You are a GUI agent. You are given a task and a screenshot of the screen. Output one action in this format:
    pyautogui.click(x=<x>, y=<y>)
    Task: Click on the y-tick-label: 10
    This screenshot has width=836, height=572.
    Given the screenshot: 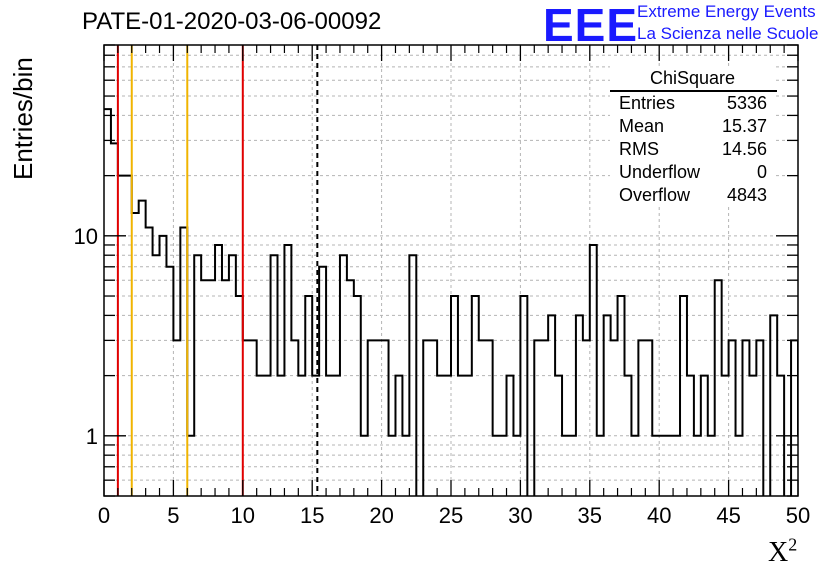 What is the action you would take?
    pyautogui.click(x=86, y=236)
    